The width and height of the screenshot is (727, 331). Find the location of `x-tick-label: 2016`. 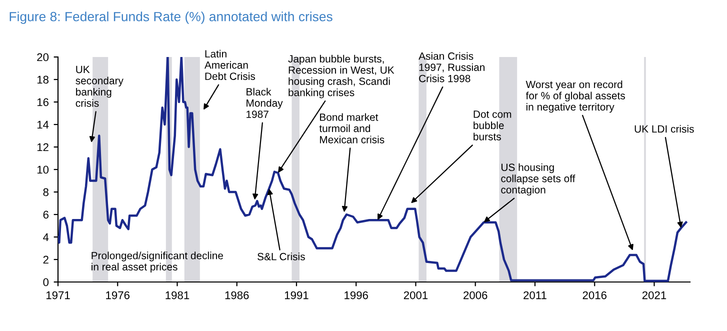

x-tick-label: 2016 is located at coordinates (594, 295).